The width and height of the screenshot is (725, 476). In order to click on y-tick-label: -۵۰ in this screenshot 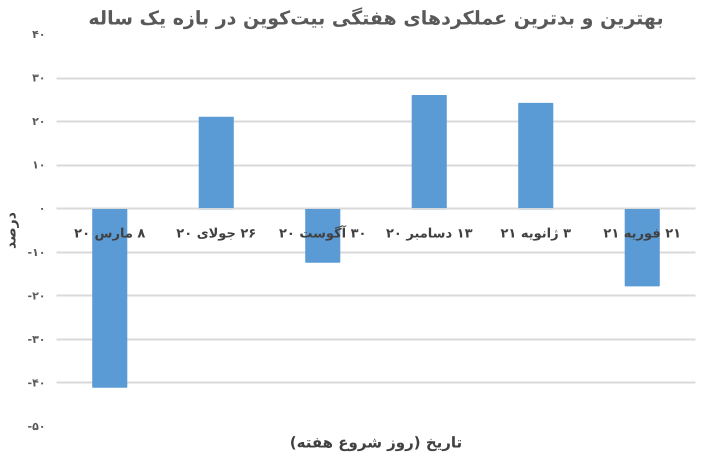, I will do `click(37, 426)`.